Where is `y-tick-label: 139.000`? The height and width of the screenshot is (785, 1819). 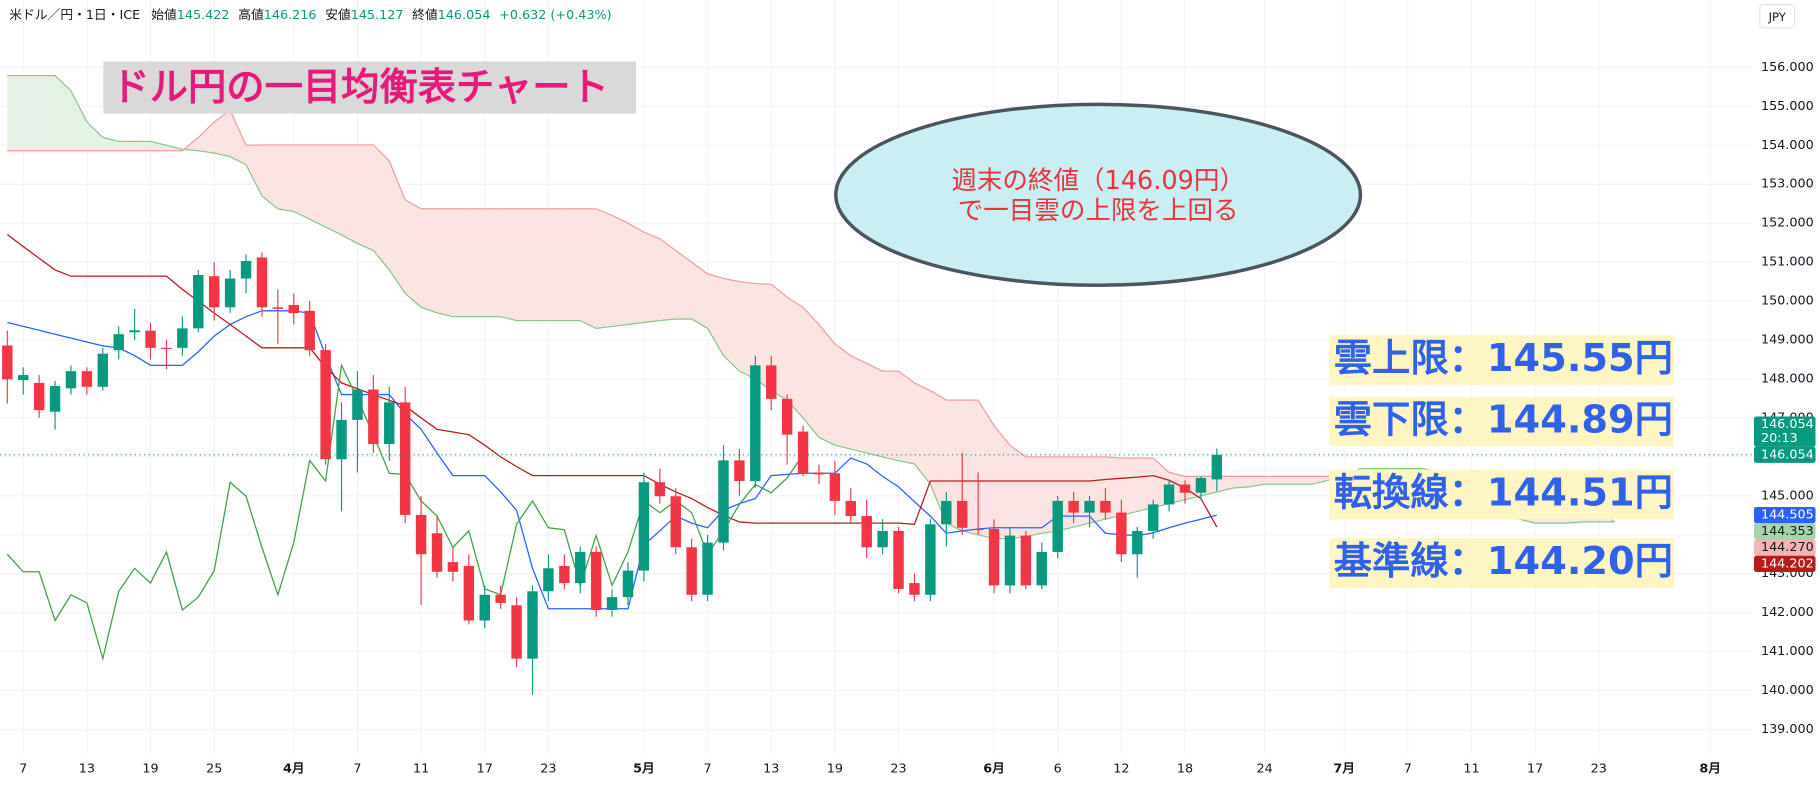 y-tick-label: 139.000 is located at coordinates (1787, 729).